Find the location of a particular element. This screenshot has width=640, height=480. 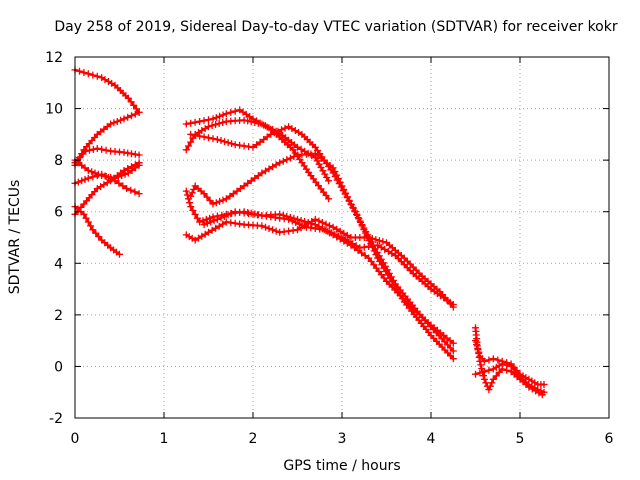

y-tick-label: -2 is located at coordinates (56, 419).